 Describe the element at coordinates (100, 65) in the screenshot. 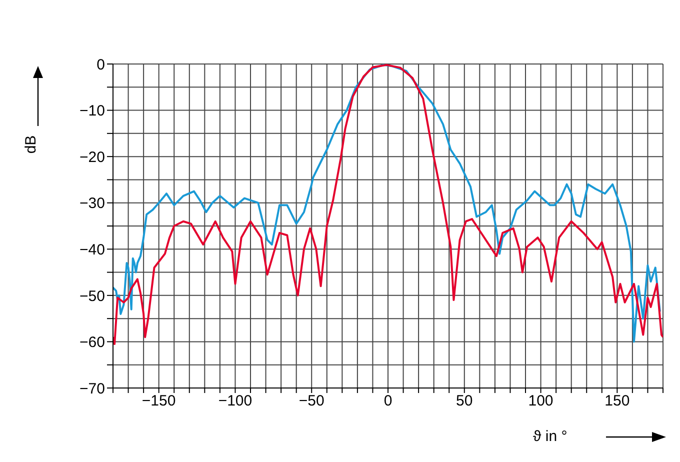

I see `y-tick-label: 0` at that location.